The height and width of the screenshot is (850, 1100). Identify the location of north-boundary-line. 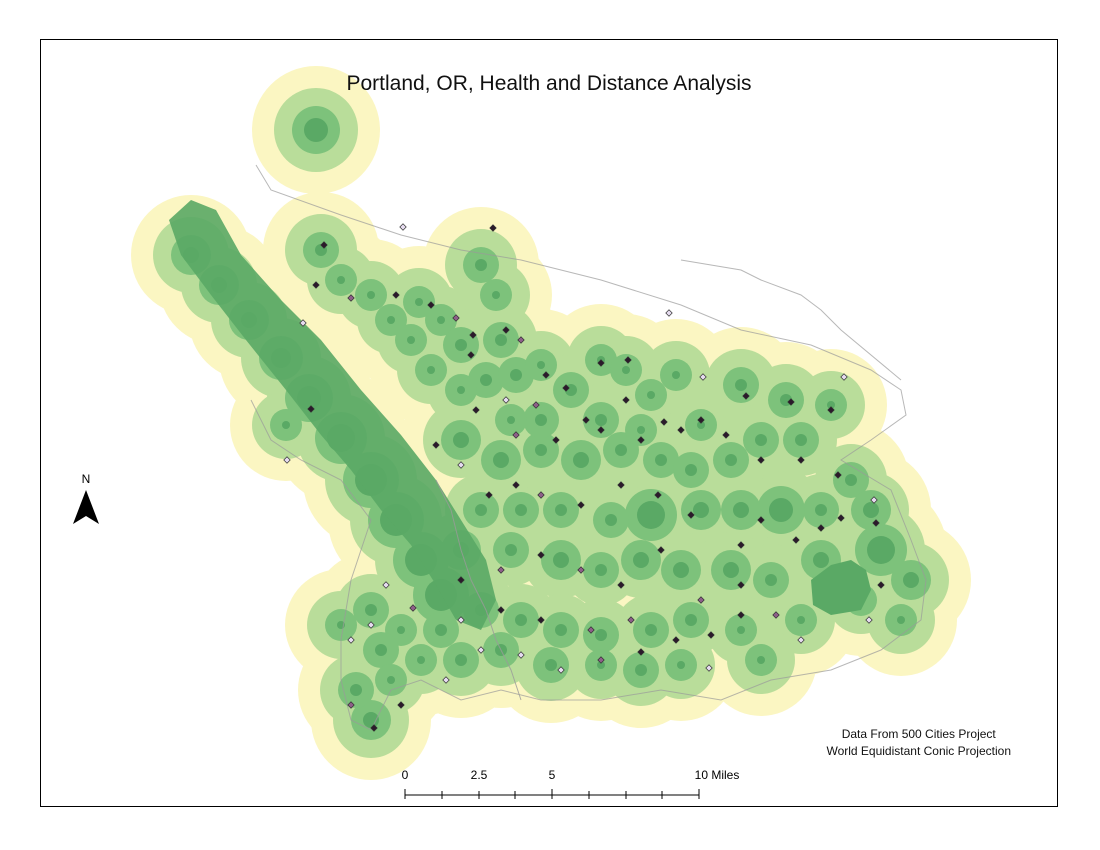
(791, 320).